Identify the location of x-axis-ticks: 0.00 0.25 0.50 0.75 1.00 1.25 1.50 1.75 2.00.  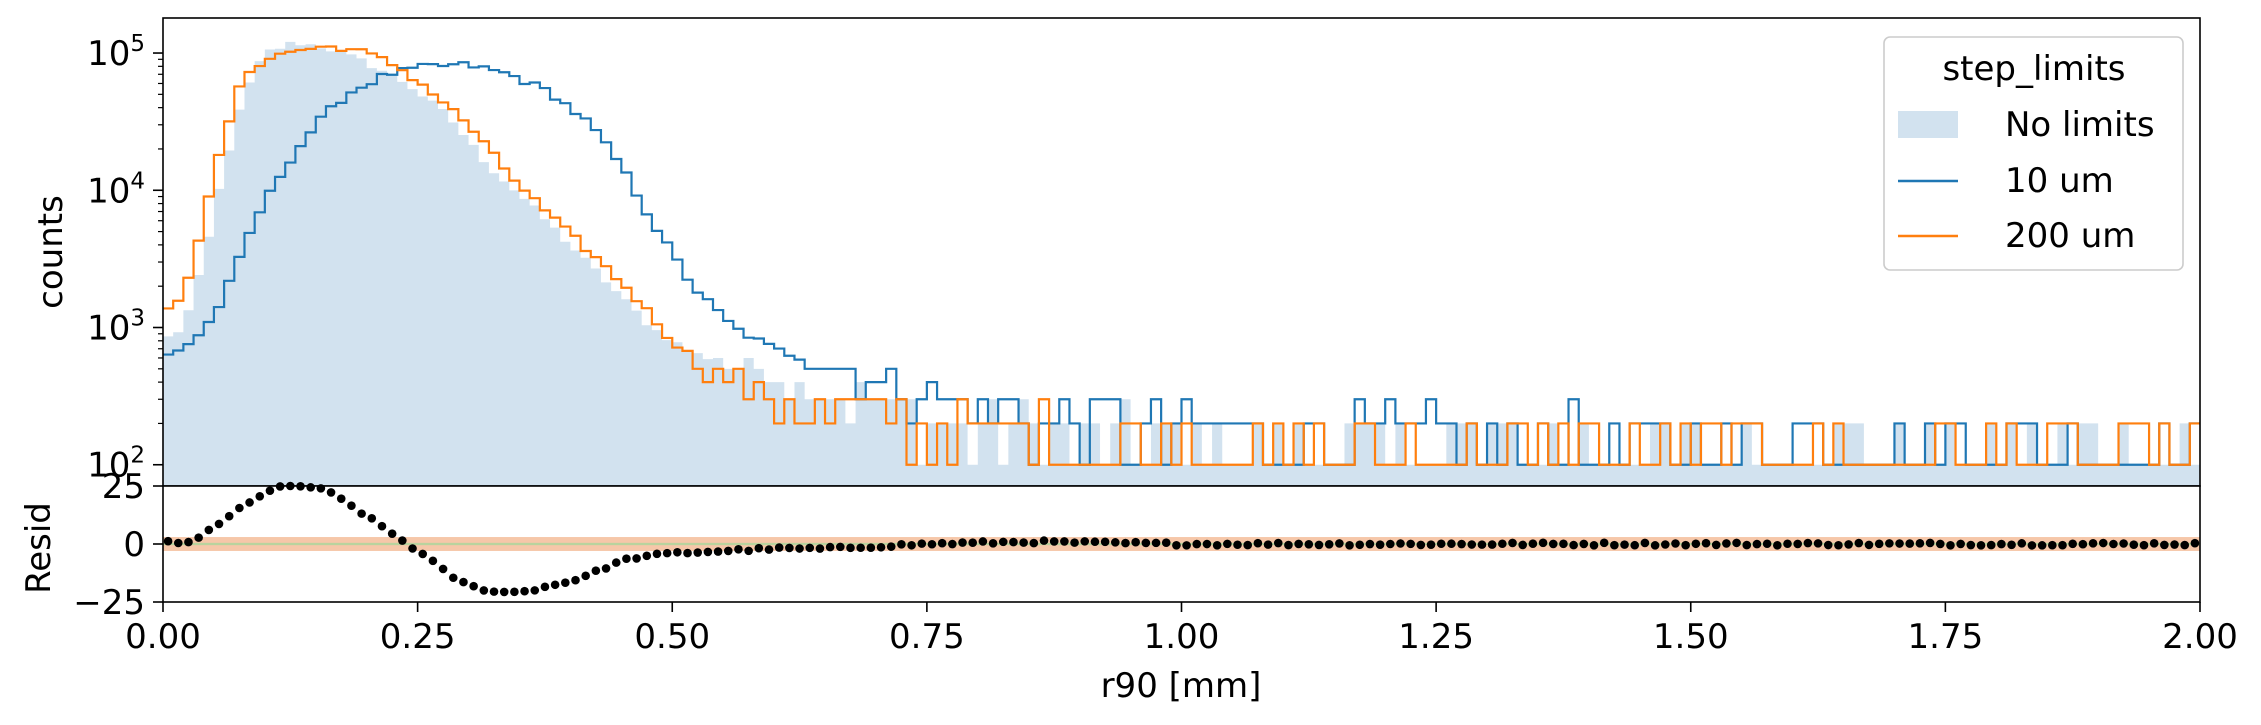
(1181, 629).